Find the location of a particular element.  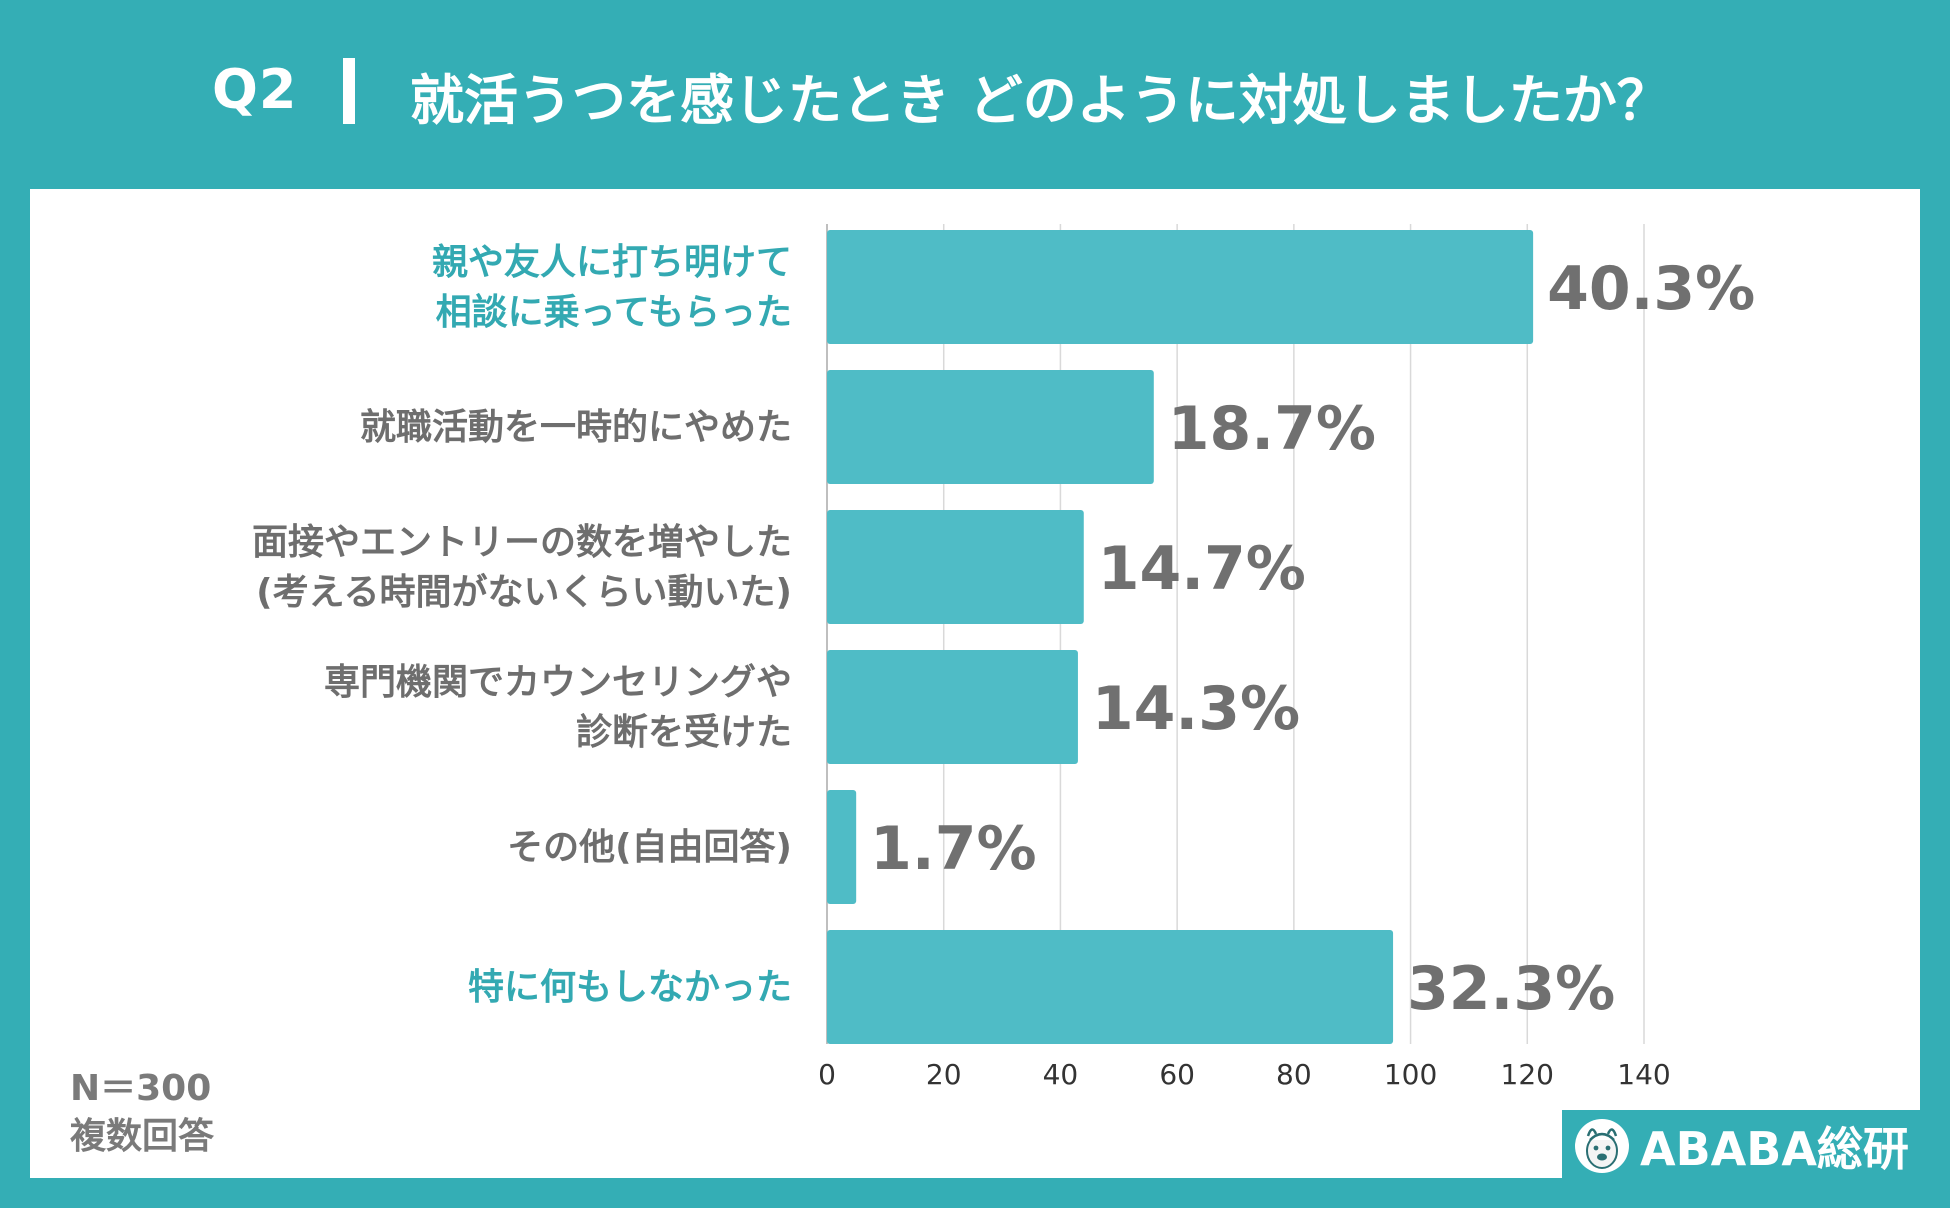

x-tick-label: 100 is located at coordinates (1410, 1074).